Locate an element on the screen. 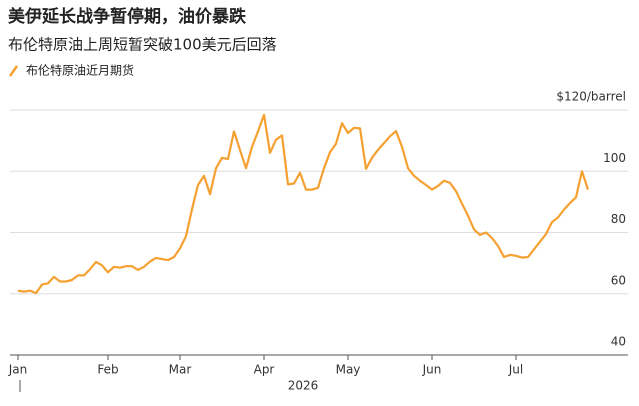 The image size is (639, 406). x-tick-label: Feb is located at coordinates (107, 370).